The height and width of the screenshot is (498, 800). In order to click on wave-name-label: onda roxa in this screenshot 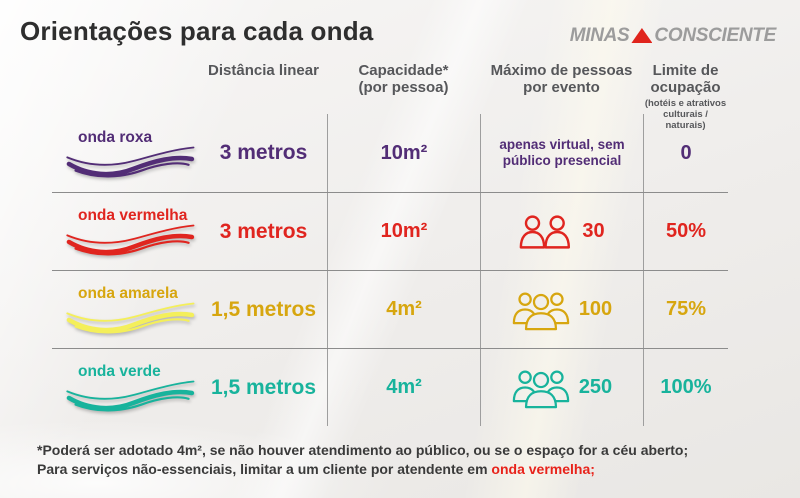, I will do `click(115, 137)`.